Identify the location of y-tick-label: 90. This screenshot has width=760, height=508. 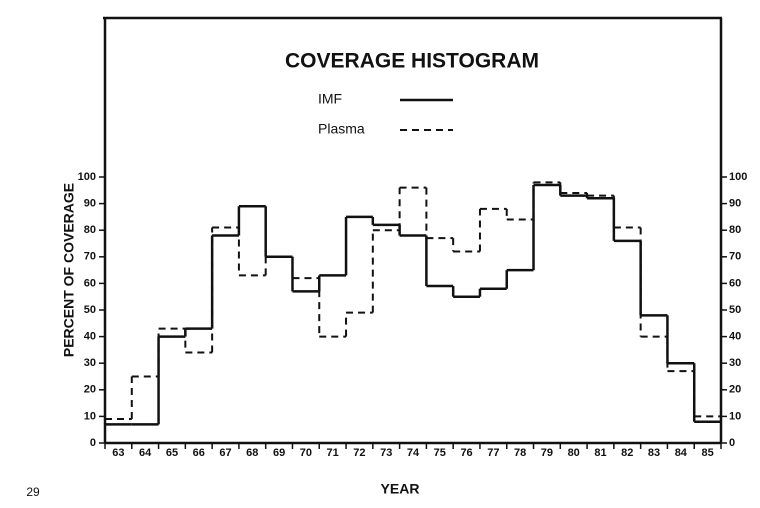
(90, 204).